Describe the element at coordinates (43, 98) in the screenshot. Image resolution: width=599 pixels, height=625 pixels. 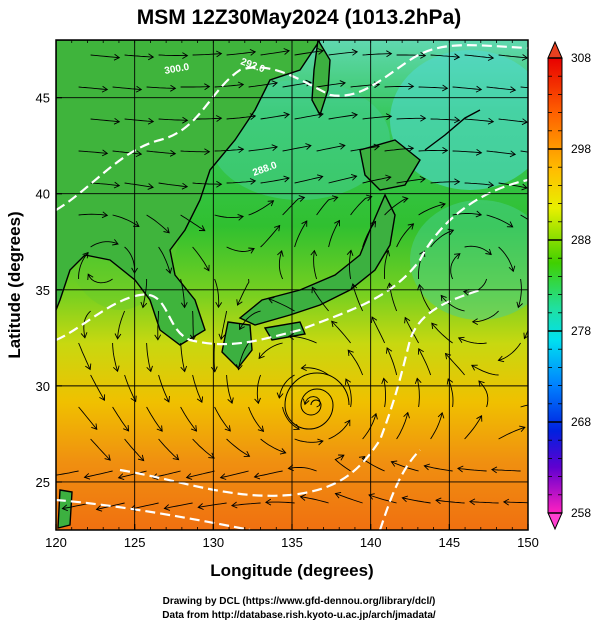
I see `y-tick-label: 45` at that location.